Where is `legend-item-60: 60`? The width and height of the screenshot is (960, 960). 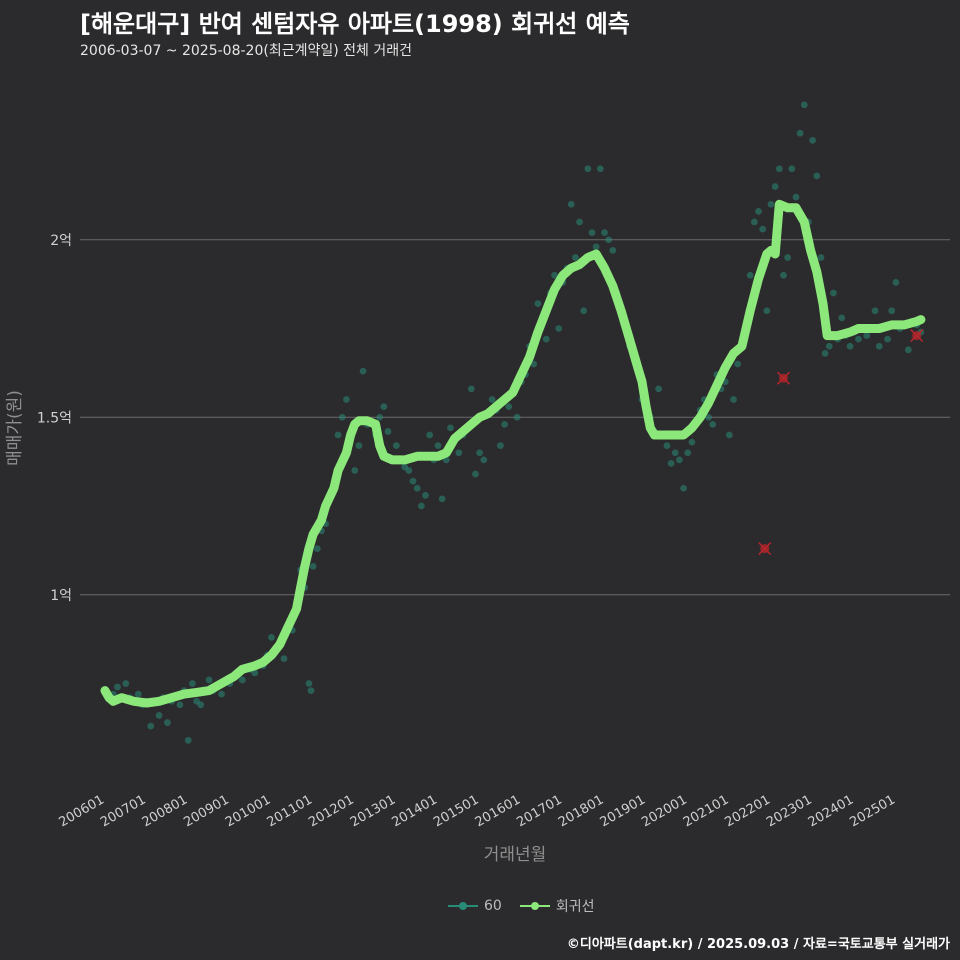
legend-item-60: 60 is located at coordinates (475, 906).